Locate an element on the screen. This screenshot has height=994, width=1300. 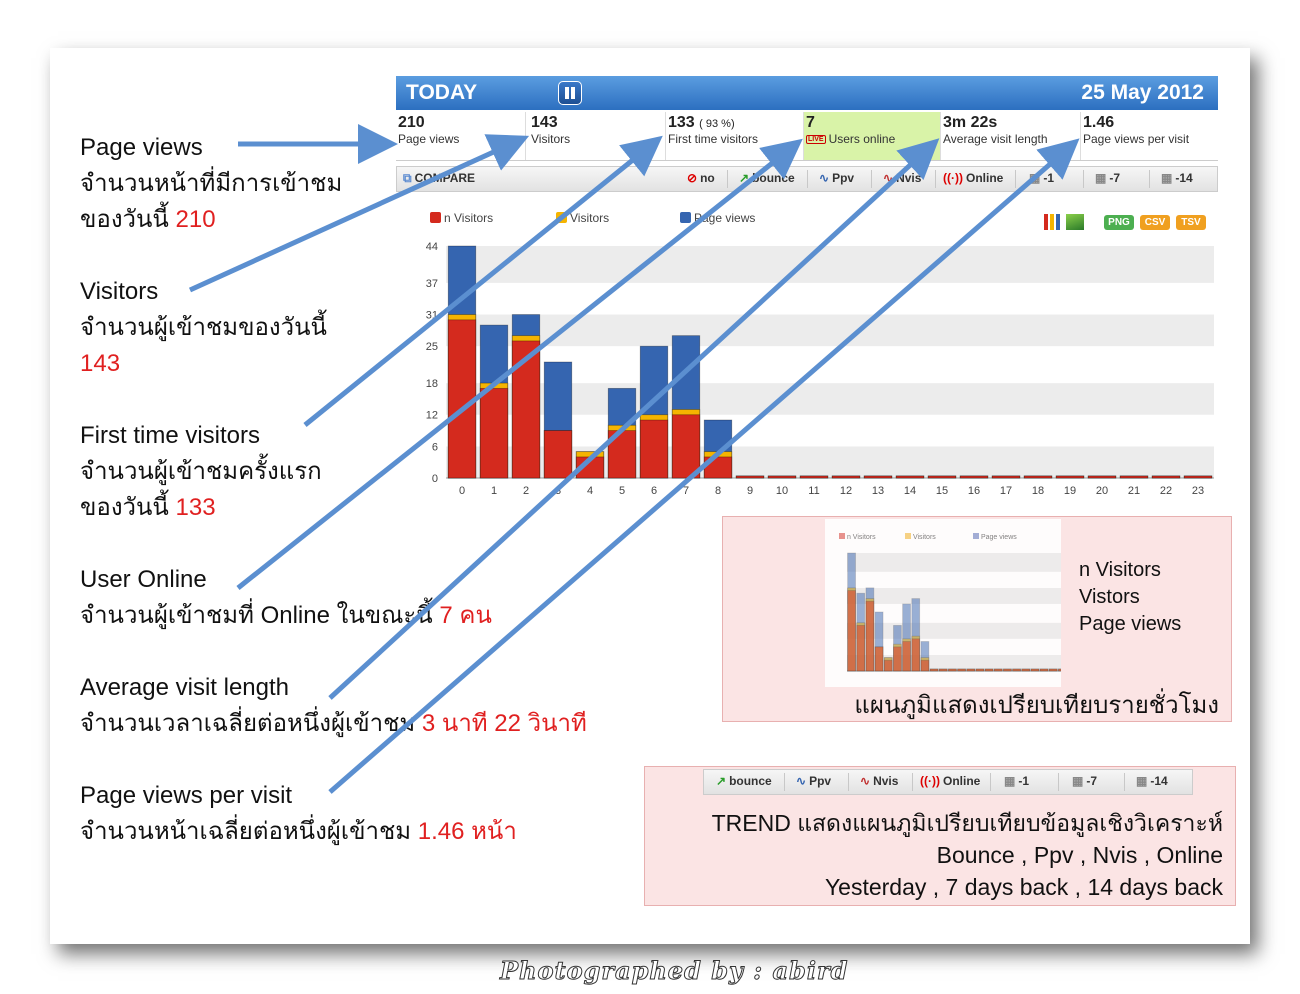
stat-visitors: 143 Visitors is located at coordinates (597, 136).